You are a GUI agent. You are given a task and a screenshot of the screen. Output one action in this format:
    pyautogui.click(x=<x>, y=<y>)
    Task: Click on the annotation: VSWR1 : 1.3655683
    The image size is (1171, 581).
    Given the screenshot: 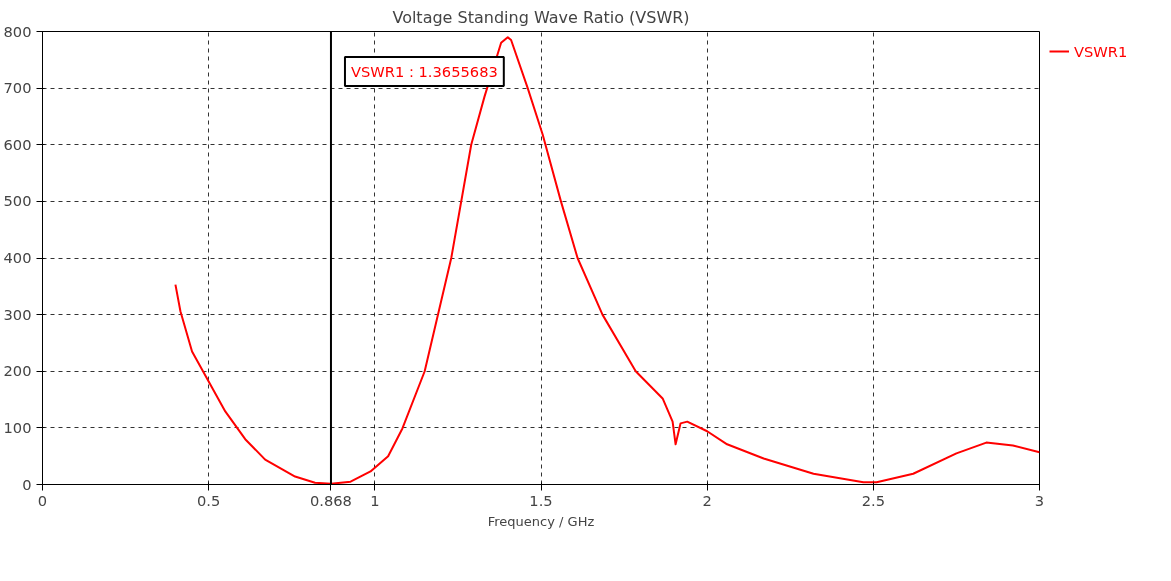 What is the action you would take?
    pyautogui.click(x=424, y=71)
    